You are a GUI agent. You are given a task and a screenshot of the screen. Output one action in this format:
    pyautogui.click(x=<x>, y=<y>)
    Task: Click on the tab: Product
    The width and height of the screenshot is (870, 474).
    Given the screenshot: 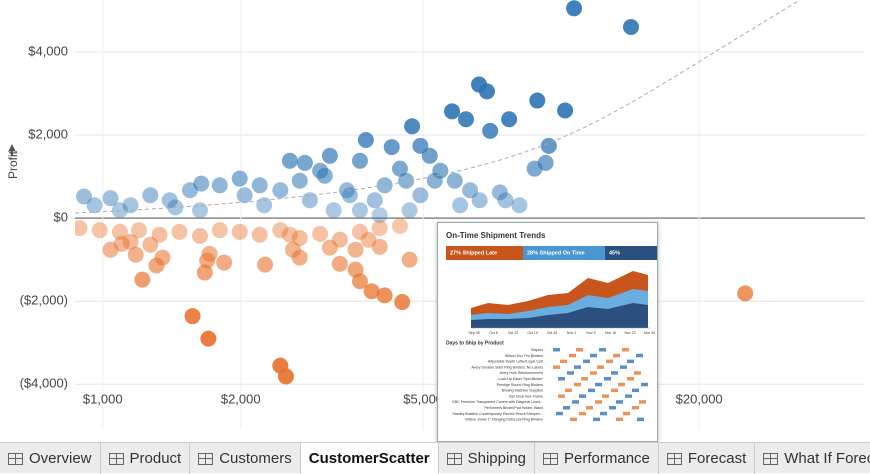 What is the action you would take?
    pyautogui.click(x=146, y=458)
    